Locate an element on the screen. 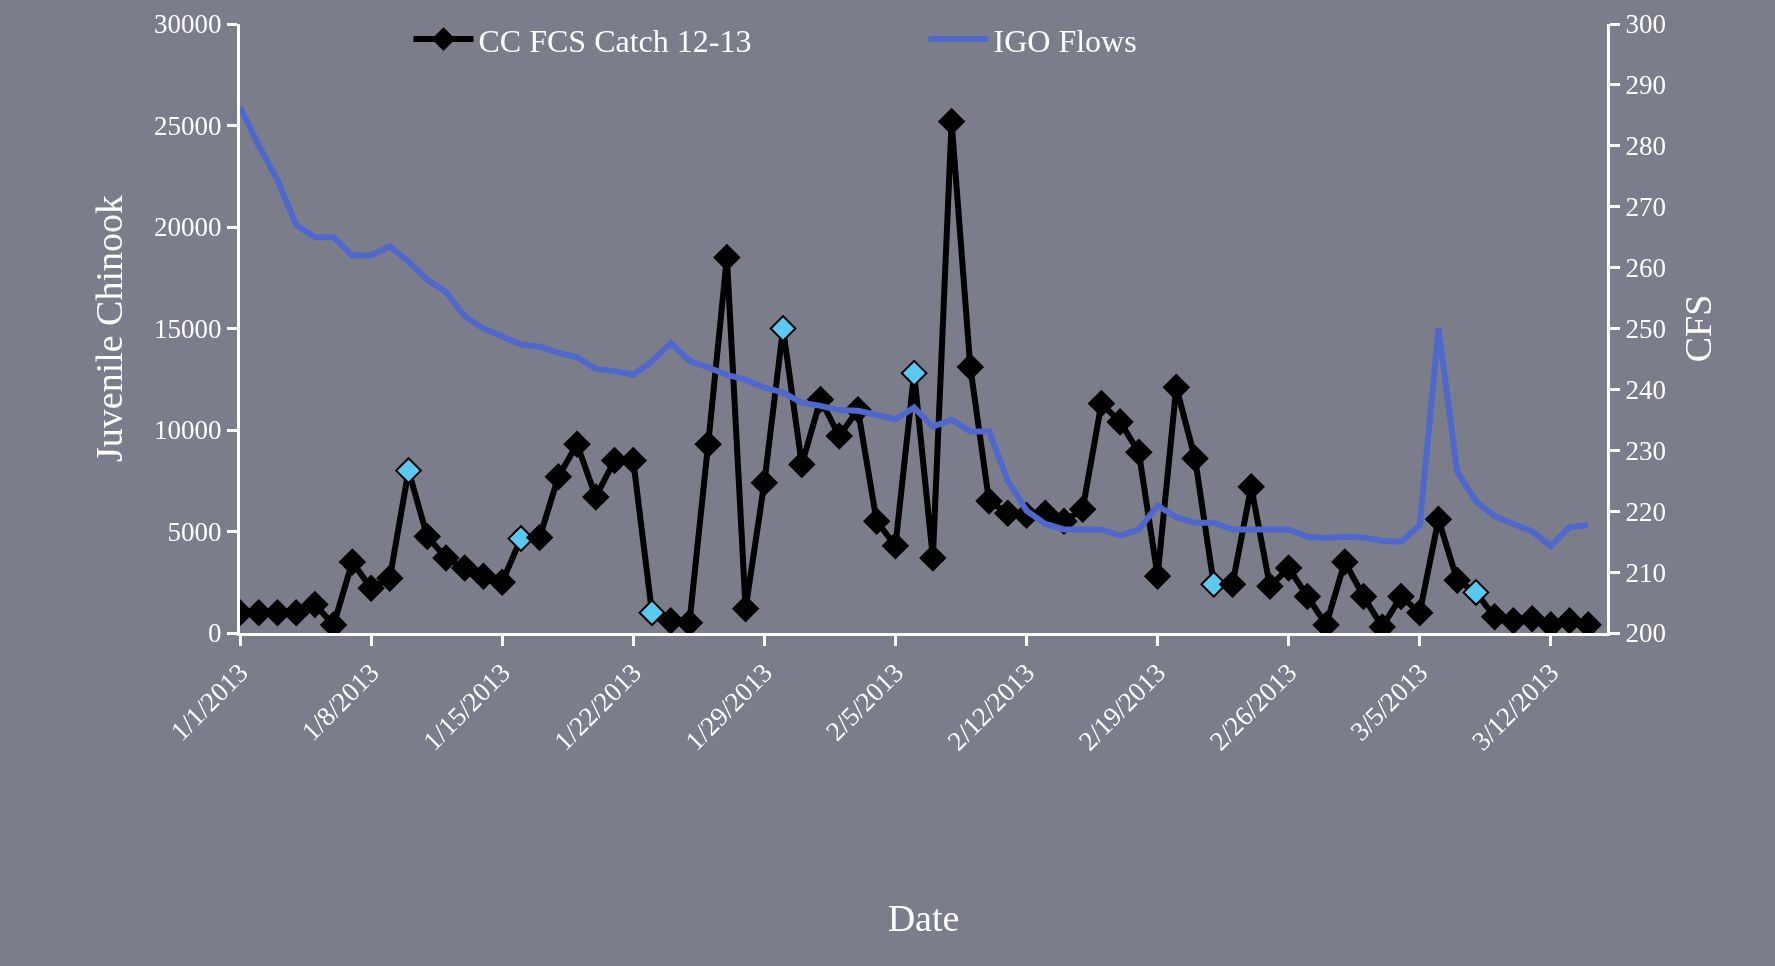 Image resolution: width=1775 pixels, height=966 pixels. y2-axis-title: CFS is located at coordinates (1698, 328).